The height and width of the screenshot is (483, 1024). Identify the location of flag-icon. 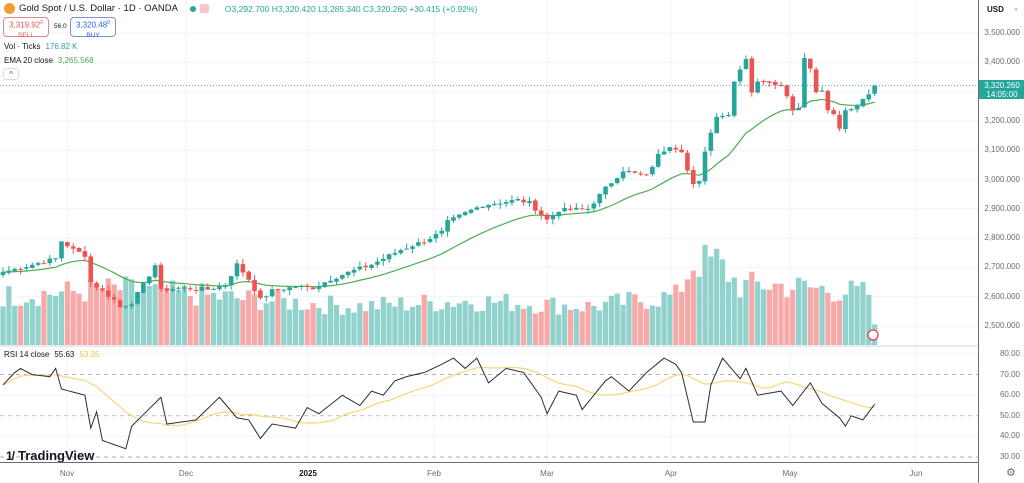
(204, 8).